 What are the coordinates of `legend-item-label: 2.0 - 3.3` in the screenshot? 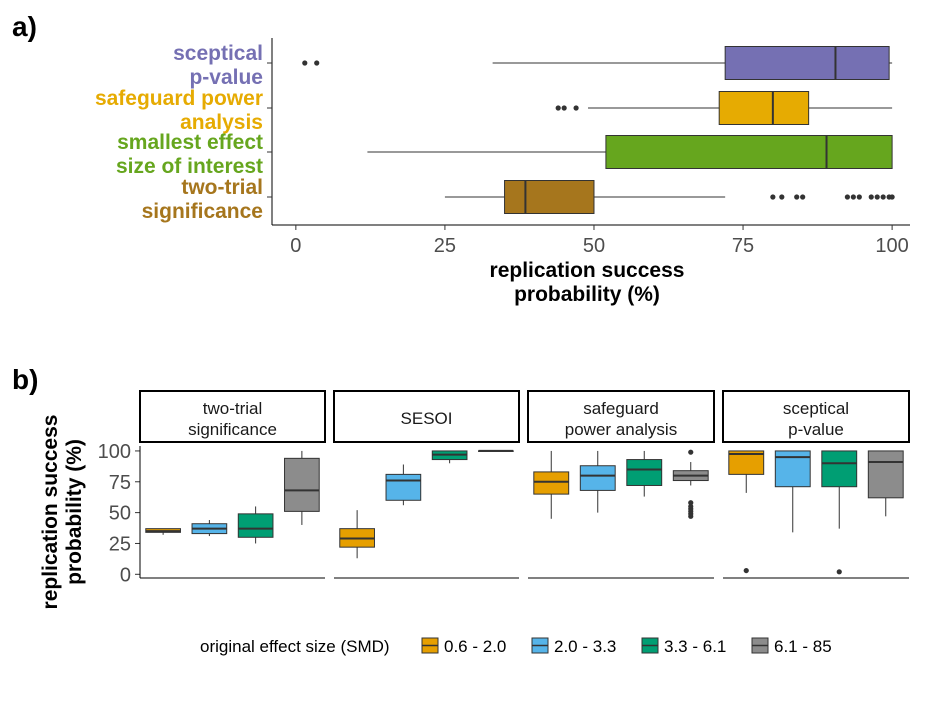 It's located at (585, 646).